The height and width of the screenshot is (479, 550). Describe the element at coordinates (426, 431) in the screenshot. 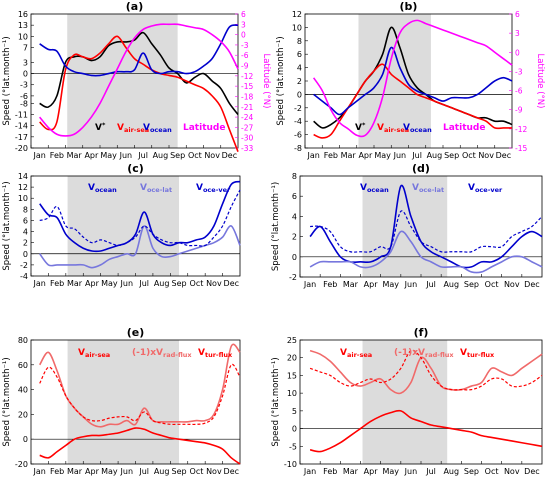

I see `series-line-vair-sea` at that location.